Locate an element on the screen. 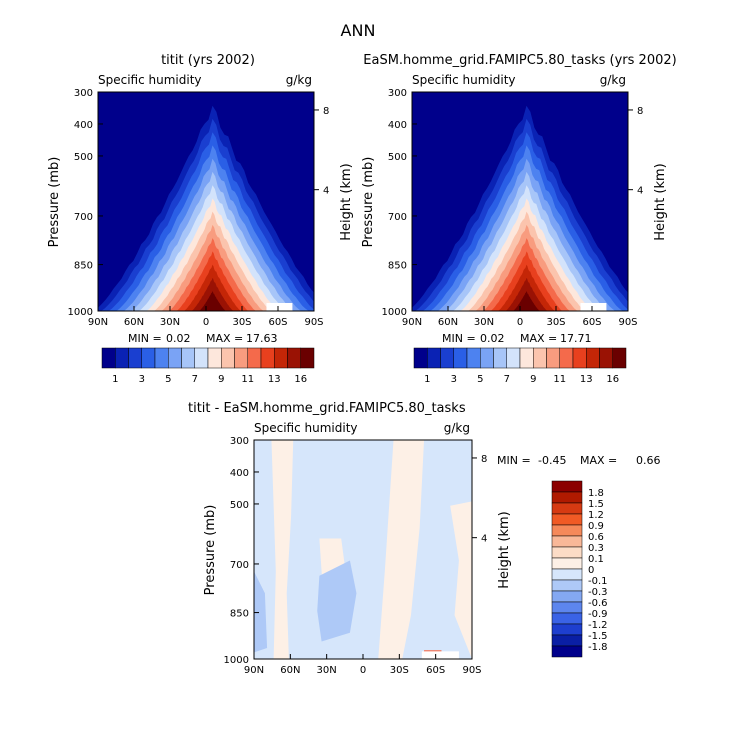 This screenshot has height=752, width=732. colorbar-label: 1.5 is located at coordinates (596, 504).